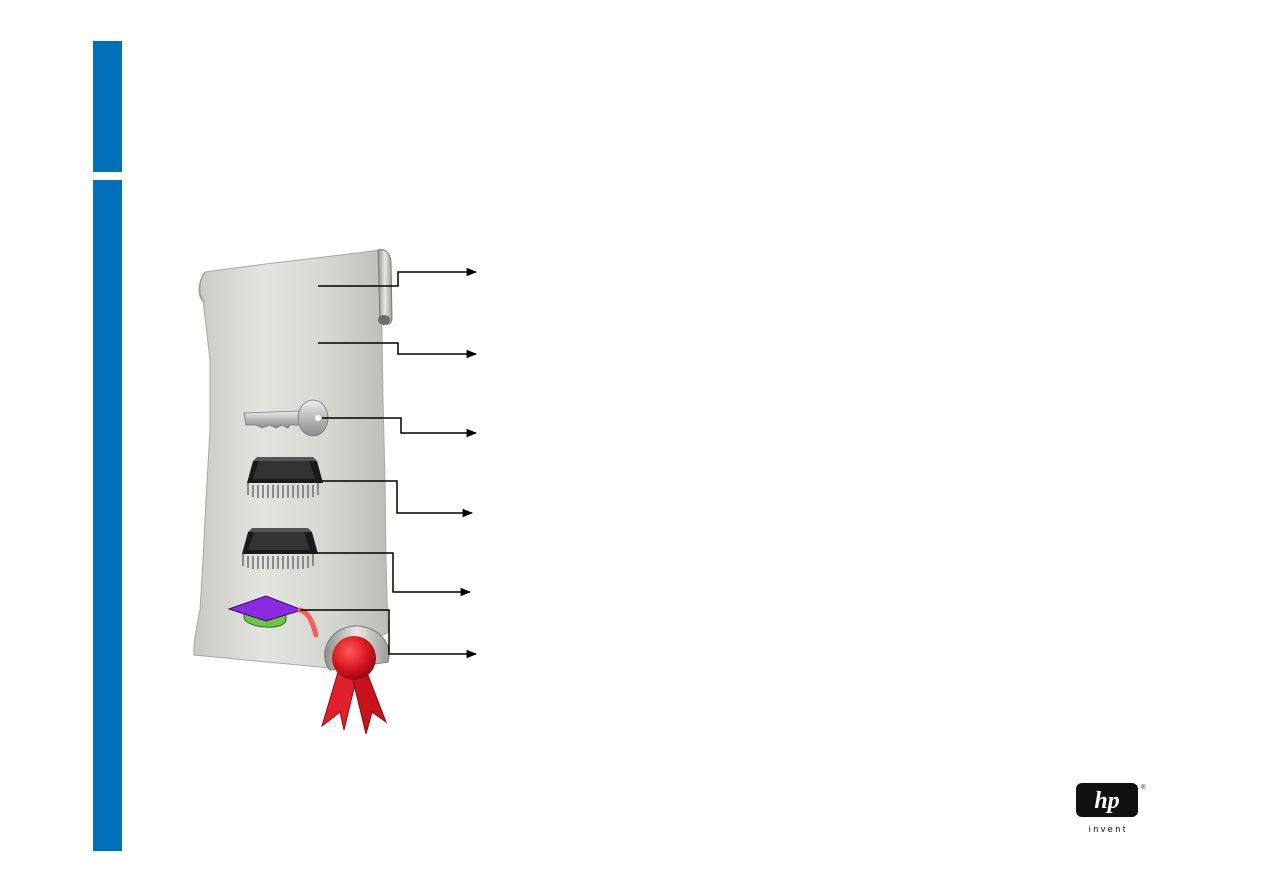  Describe the element at coordinates (385, 287) in the screenshot. I see `scroll-top-roll` at that location.